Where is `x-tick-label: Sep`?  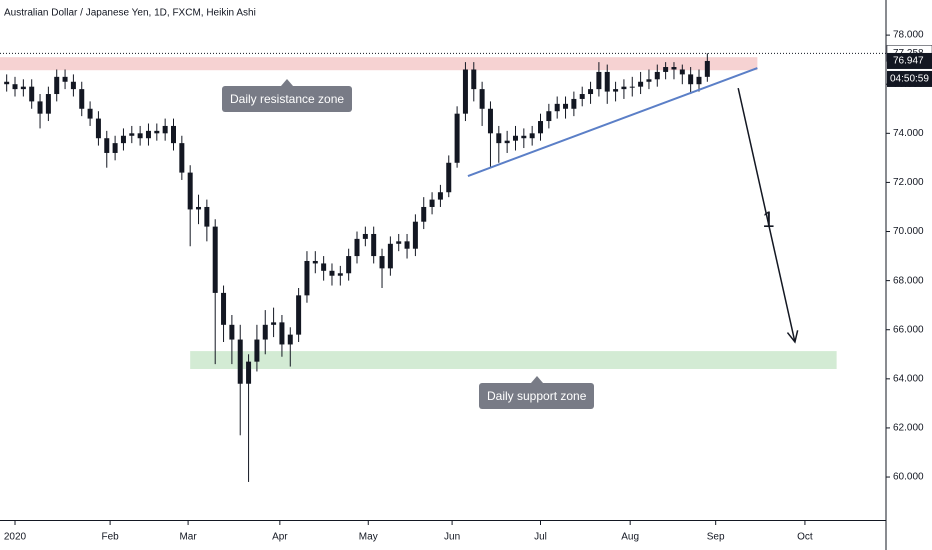
x-tick-label: Sep is located at coordinates (716, 537).